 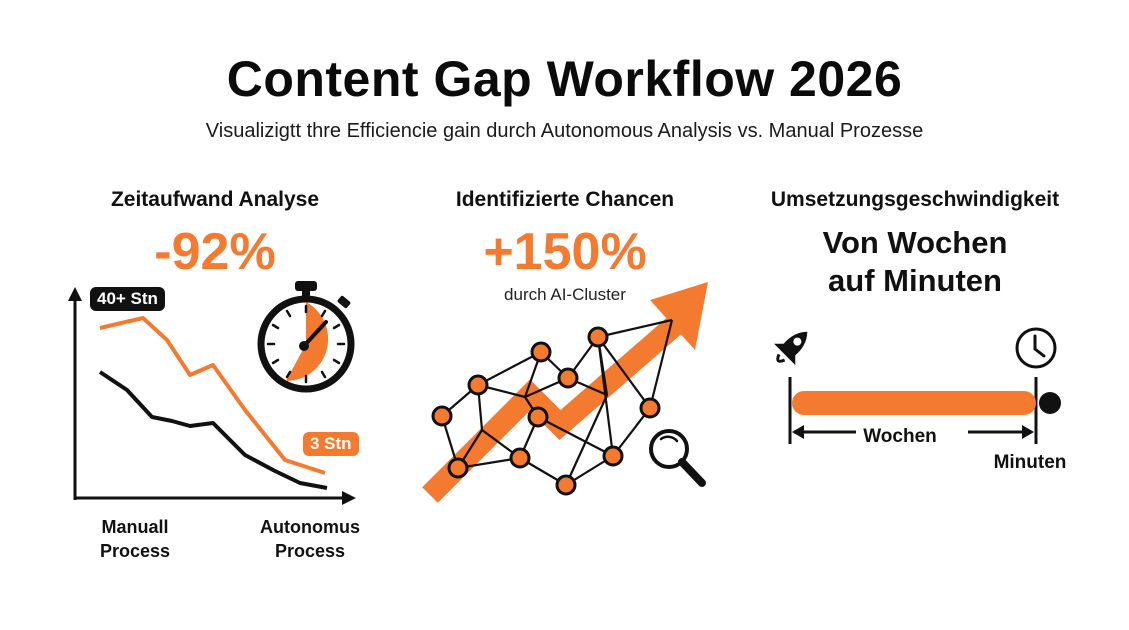 What do you see at coordinates (677, 458) in the screenshot?
I see `magnifier-icon` at bounding box center [677, 458].